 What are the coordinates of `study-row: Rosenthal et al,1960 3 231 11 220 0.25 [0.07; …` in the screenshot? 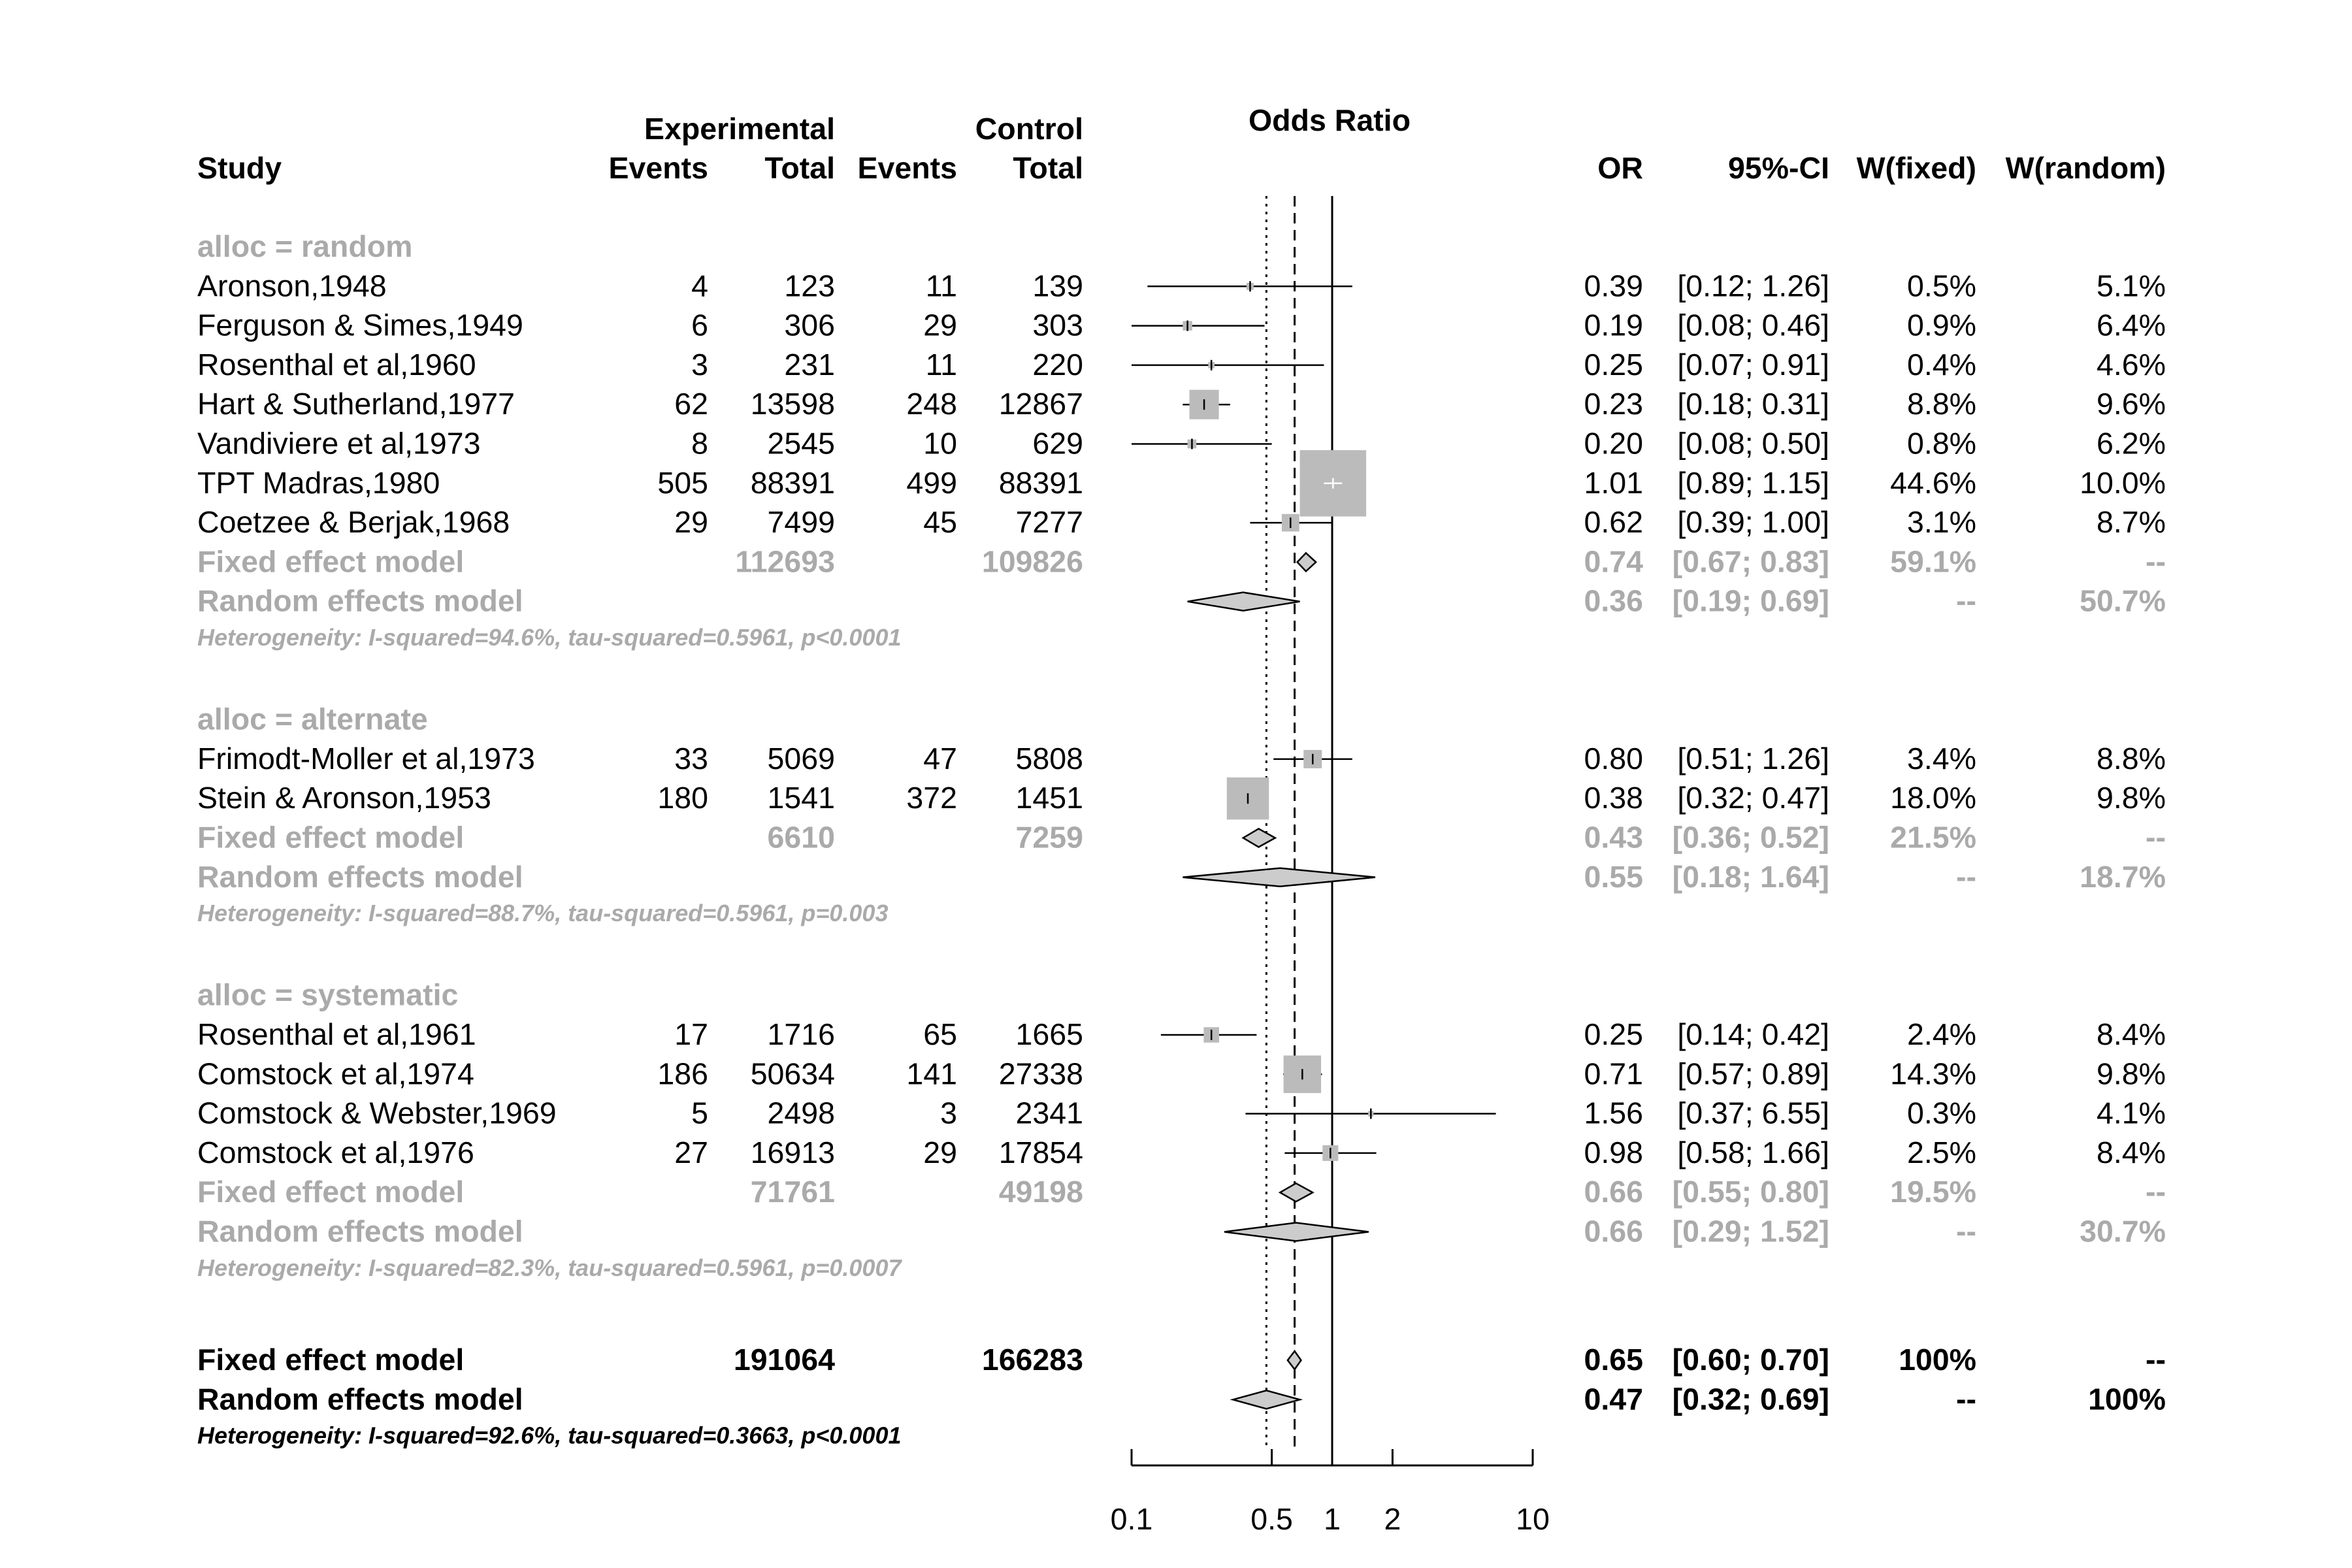 It's located at (1181, 365).